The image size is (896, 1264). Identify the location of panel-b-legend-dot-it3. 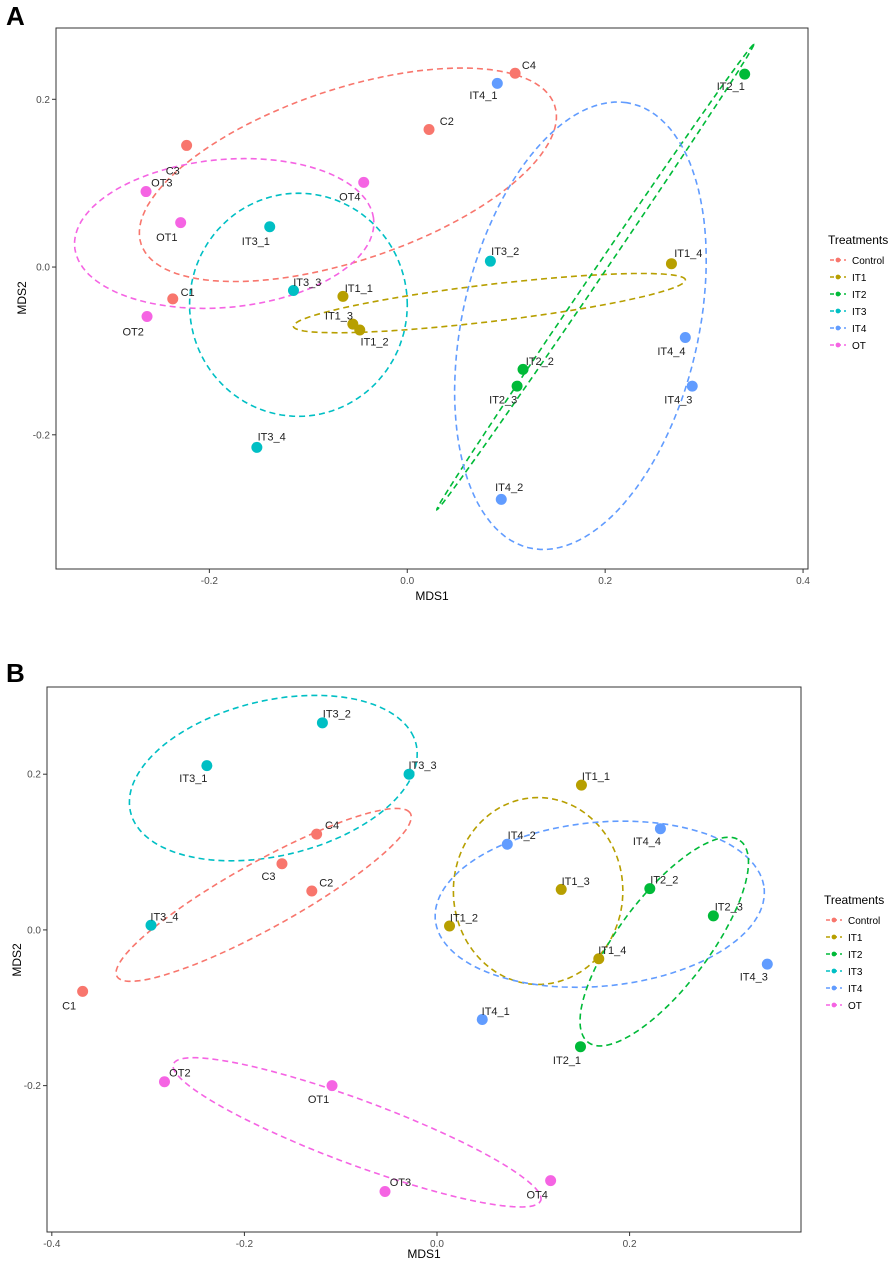
(834, 971).